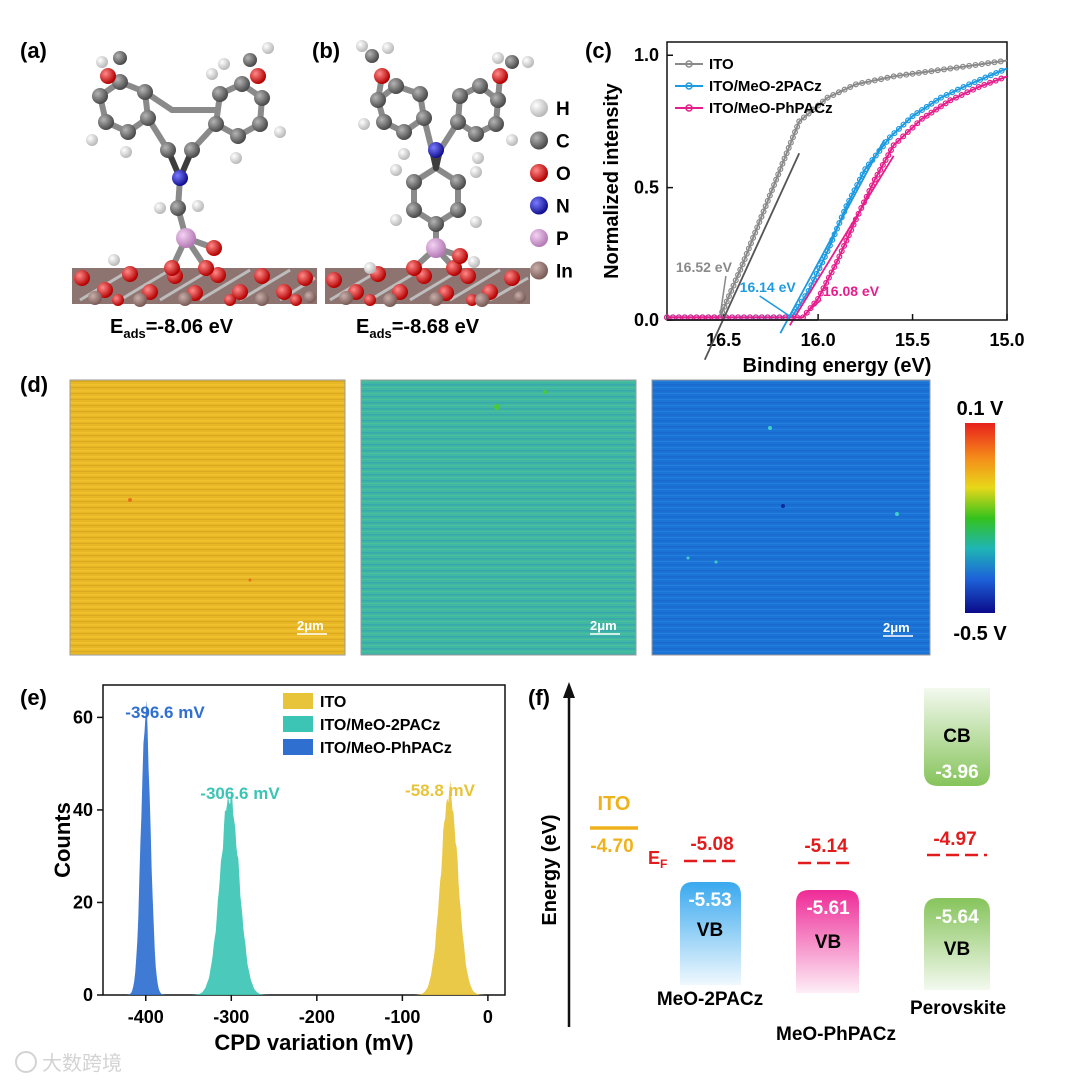 This screenshot has height=1085, width=1080. I want to click on panel-c-label: (c), so click(598, 50).